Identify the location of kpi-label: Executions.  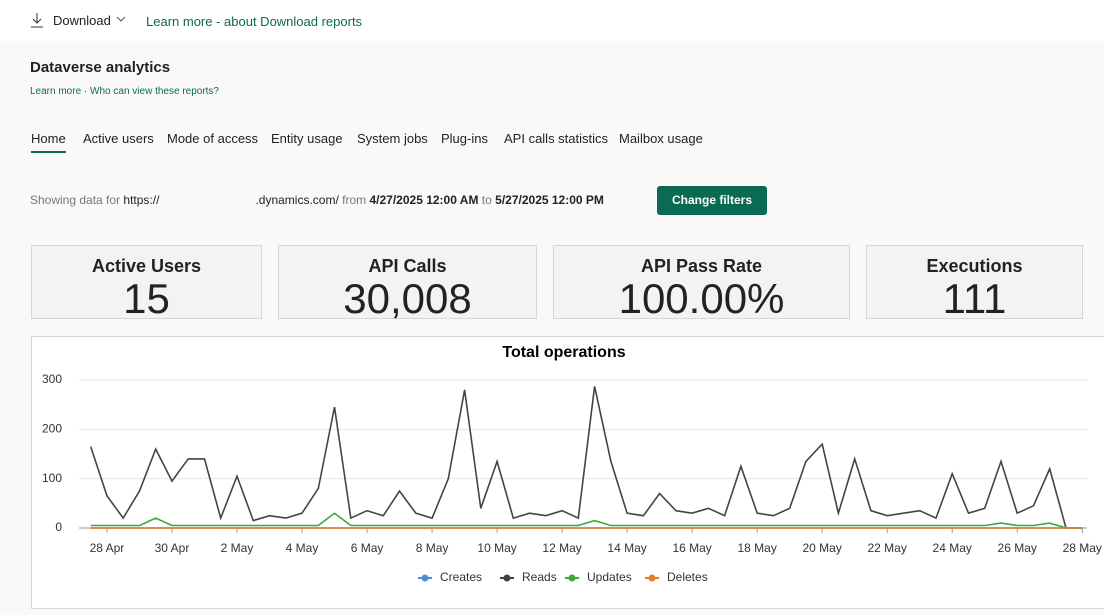
(974, 266).